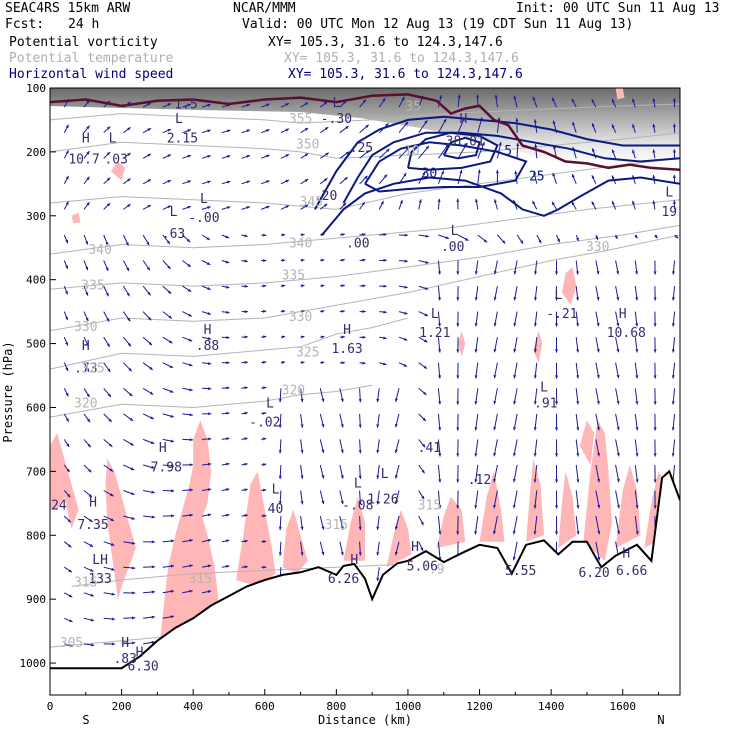  Describe the element at coordinates (660, 720) in the screenshot. I see `right-end-label: N` at that location.